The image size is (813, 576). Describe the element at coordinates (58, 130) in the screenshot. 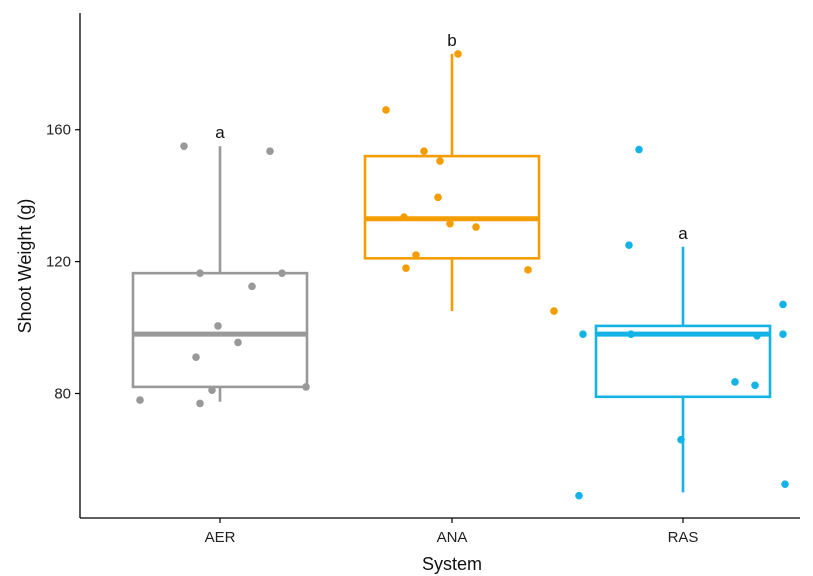

I see `y-tick-label: 160` at that location.